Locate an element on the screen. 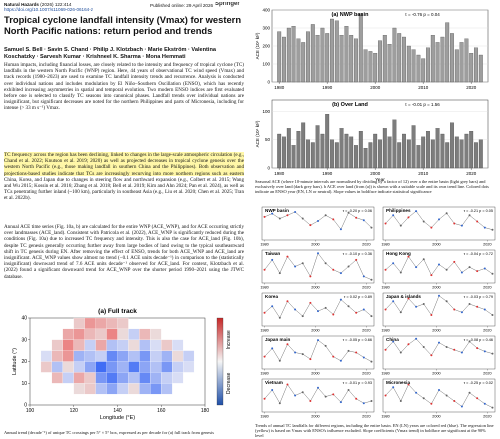 This screenshot has height=439, width=500. x-tick-label: 1990 is located at coordinates (327, 173).